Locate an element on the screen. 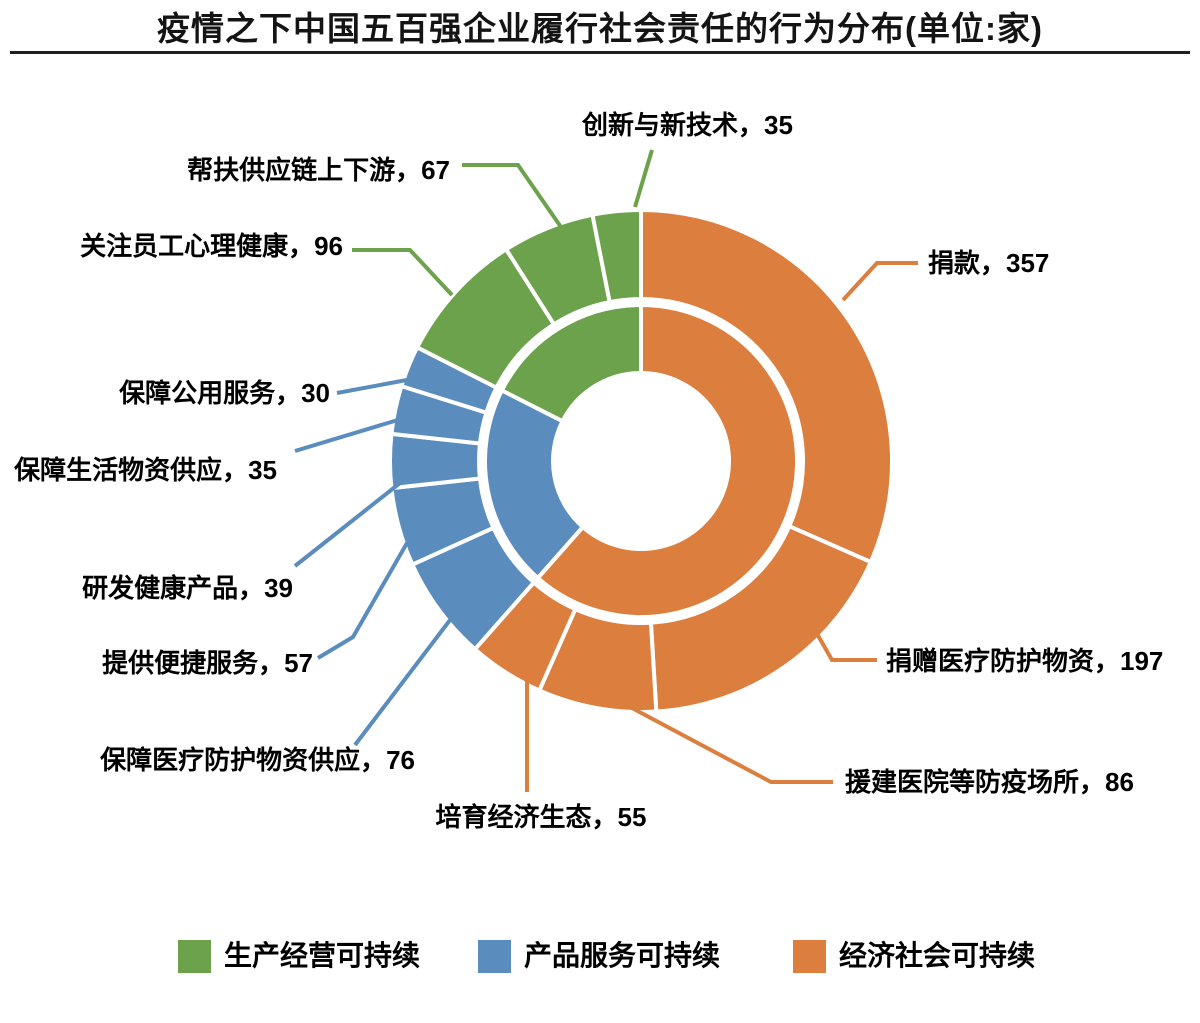 The image size is (1200, 1023). inner-slice-production-operation-sustainable is located at coordinates (571, 363).